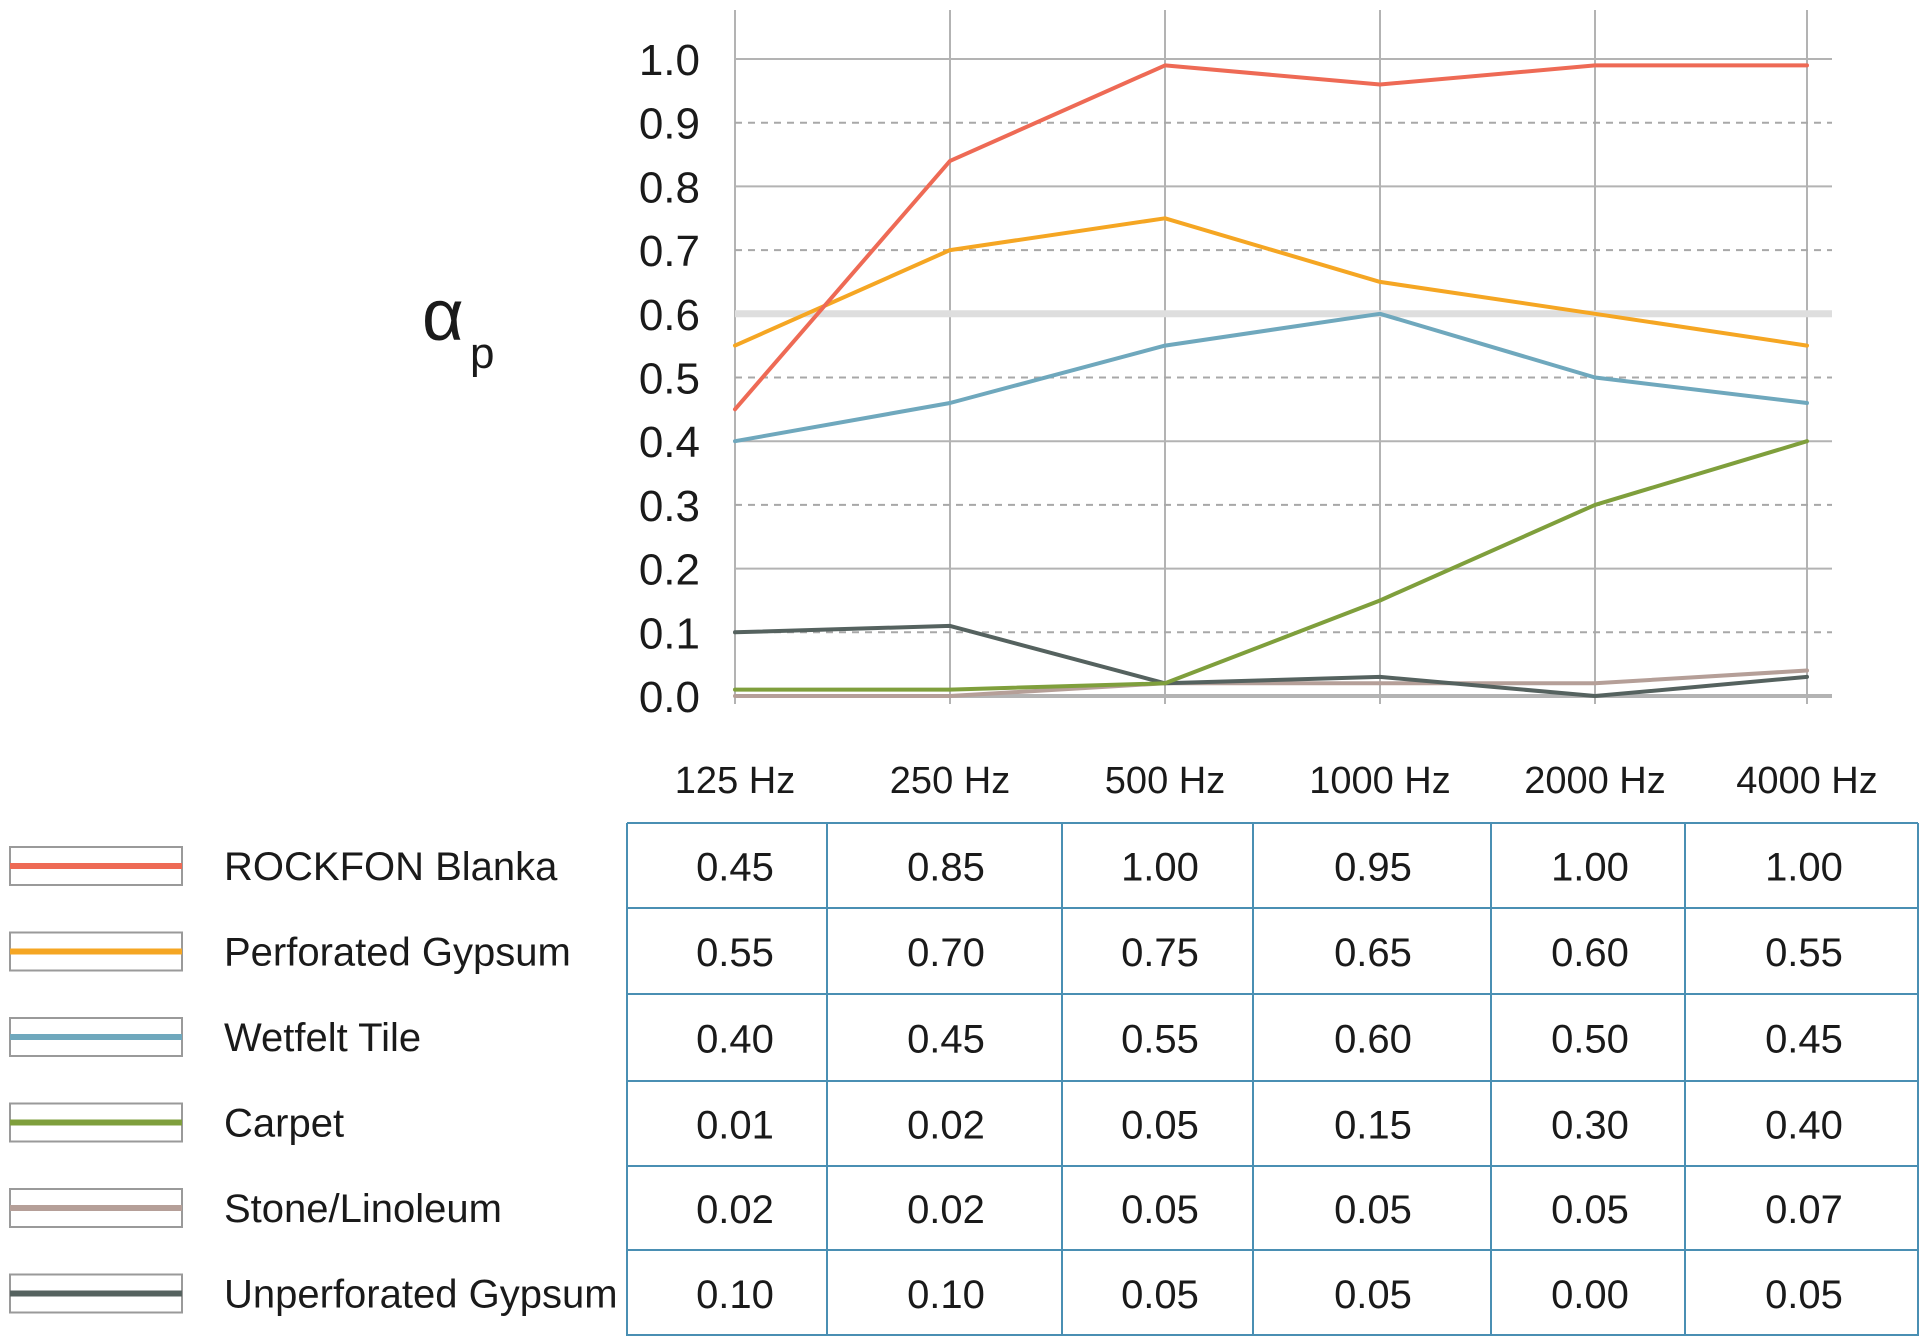  I want to click on table-cell-r0-c0: 0.45, so click(735, 868).